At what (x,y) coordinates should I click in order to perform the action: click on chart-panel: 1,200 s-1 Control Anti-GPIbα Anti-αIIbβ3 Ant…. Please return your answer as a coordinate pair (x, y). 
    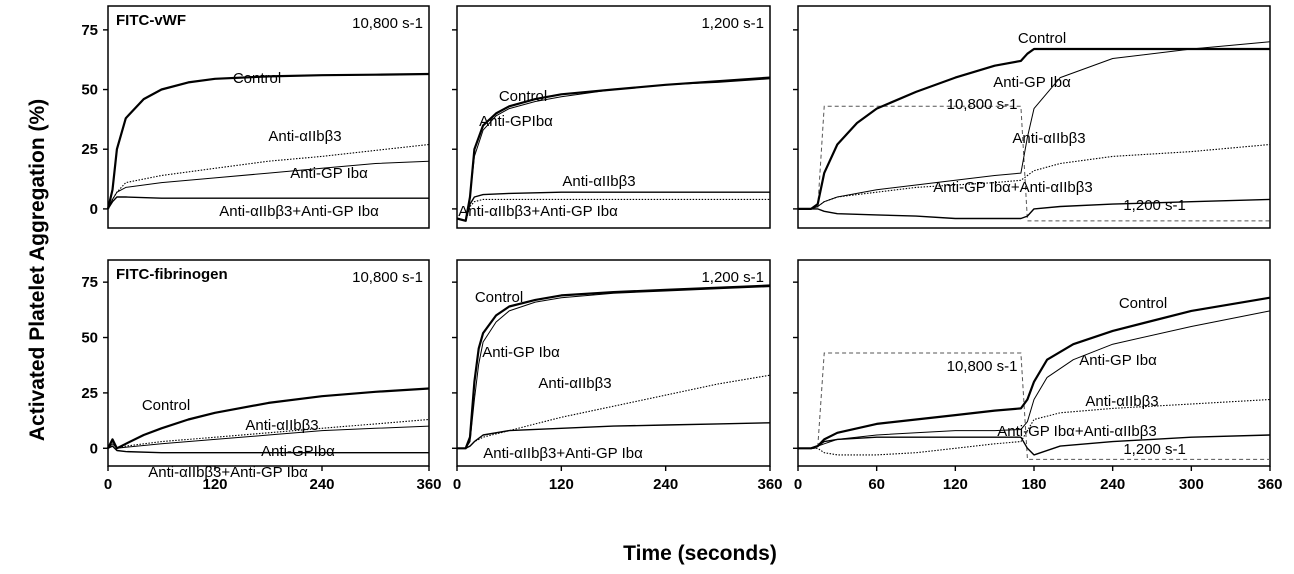
    Looking at the image, I should click on (611, 117).